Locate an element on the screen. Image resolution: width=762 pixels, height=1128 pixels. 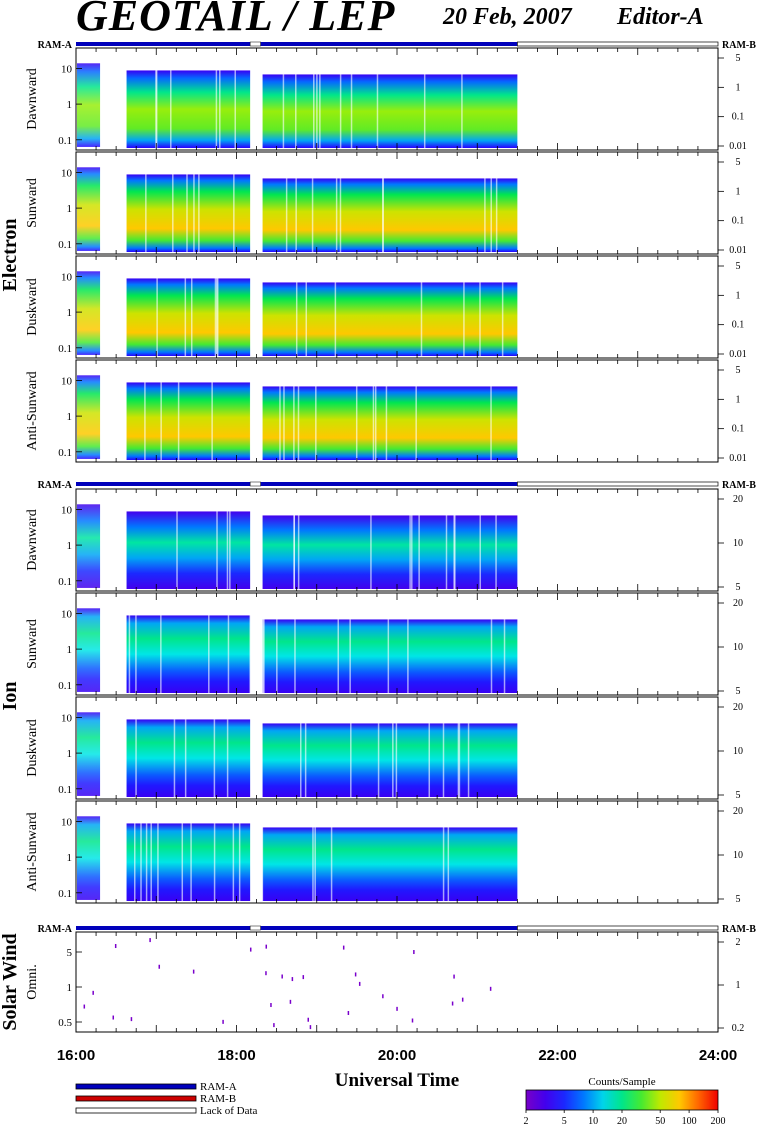
legend-label: RAM-A is located at coordinates (218, 1087).